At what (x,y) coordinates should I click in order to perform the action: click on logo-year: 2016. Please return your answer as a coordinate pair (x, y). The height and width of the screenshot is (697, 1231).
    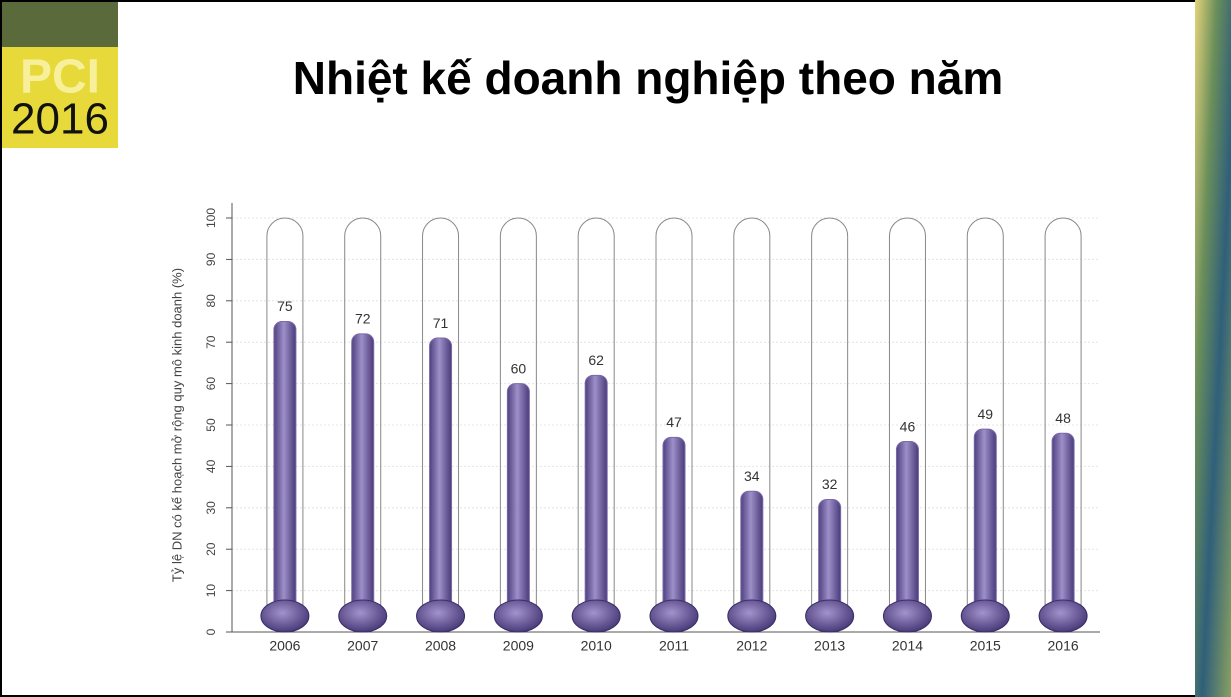
    Looking at the image, I should click on (60, 119).